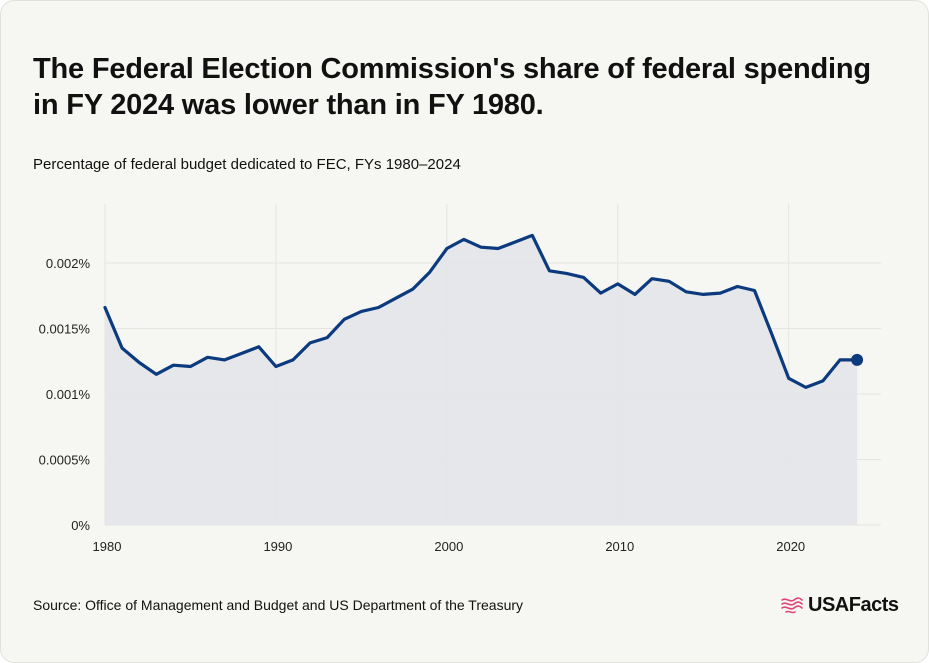 This screenshot has height=663, width=929. I want to click on x-axis-labels: 1980 1990 2000 2010 2020, so click(449, 546).